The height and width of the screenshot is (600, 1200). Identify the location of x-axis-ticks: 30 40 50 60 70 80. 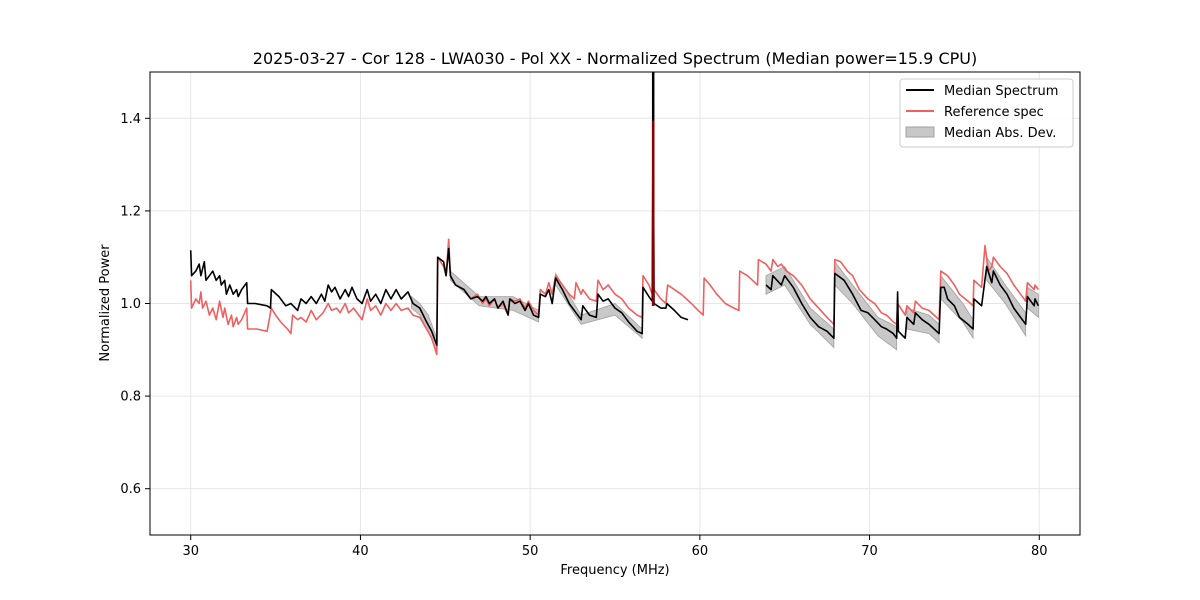
(615, 547).